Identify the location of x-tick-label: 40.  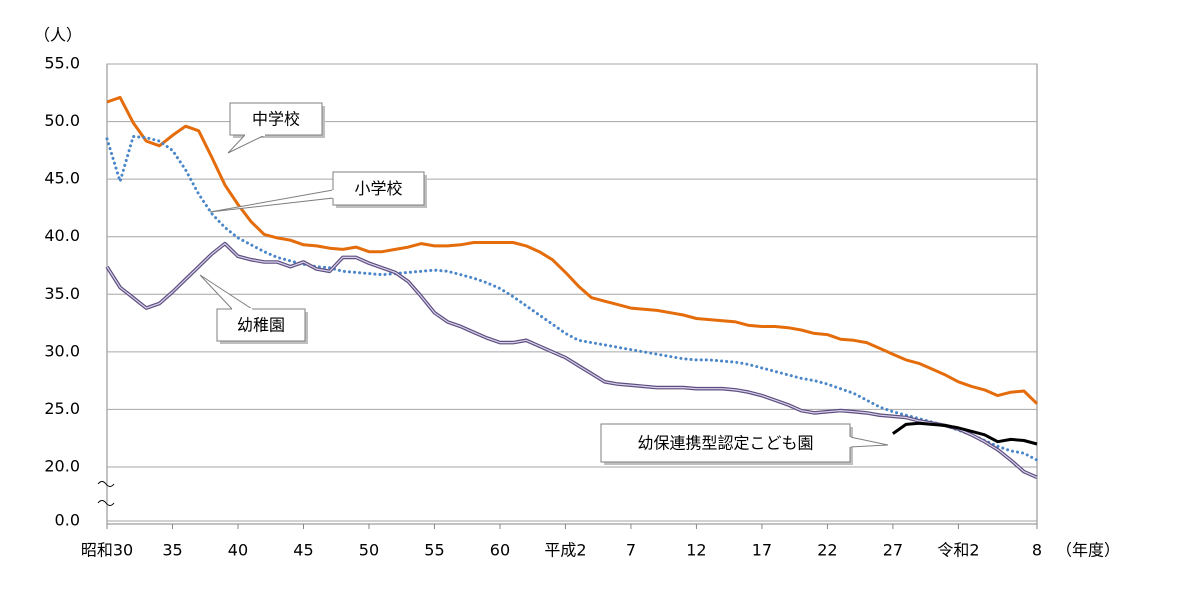
(238, 550).